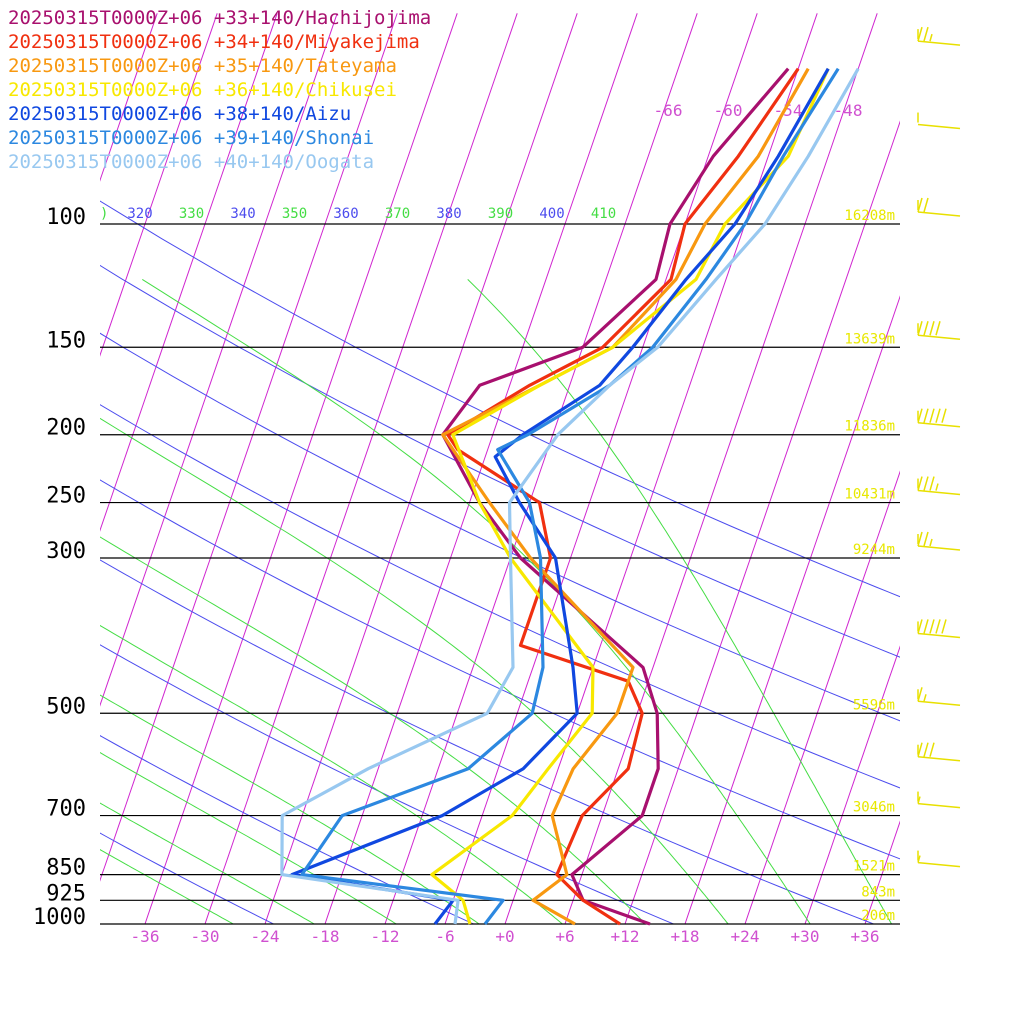 The image size is (1024, 1024). I want to click on legend-item: 20250315T0000Z+06 +33+140/Hachijojima, so click(220, 18).